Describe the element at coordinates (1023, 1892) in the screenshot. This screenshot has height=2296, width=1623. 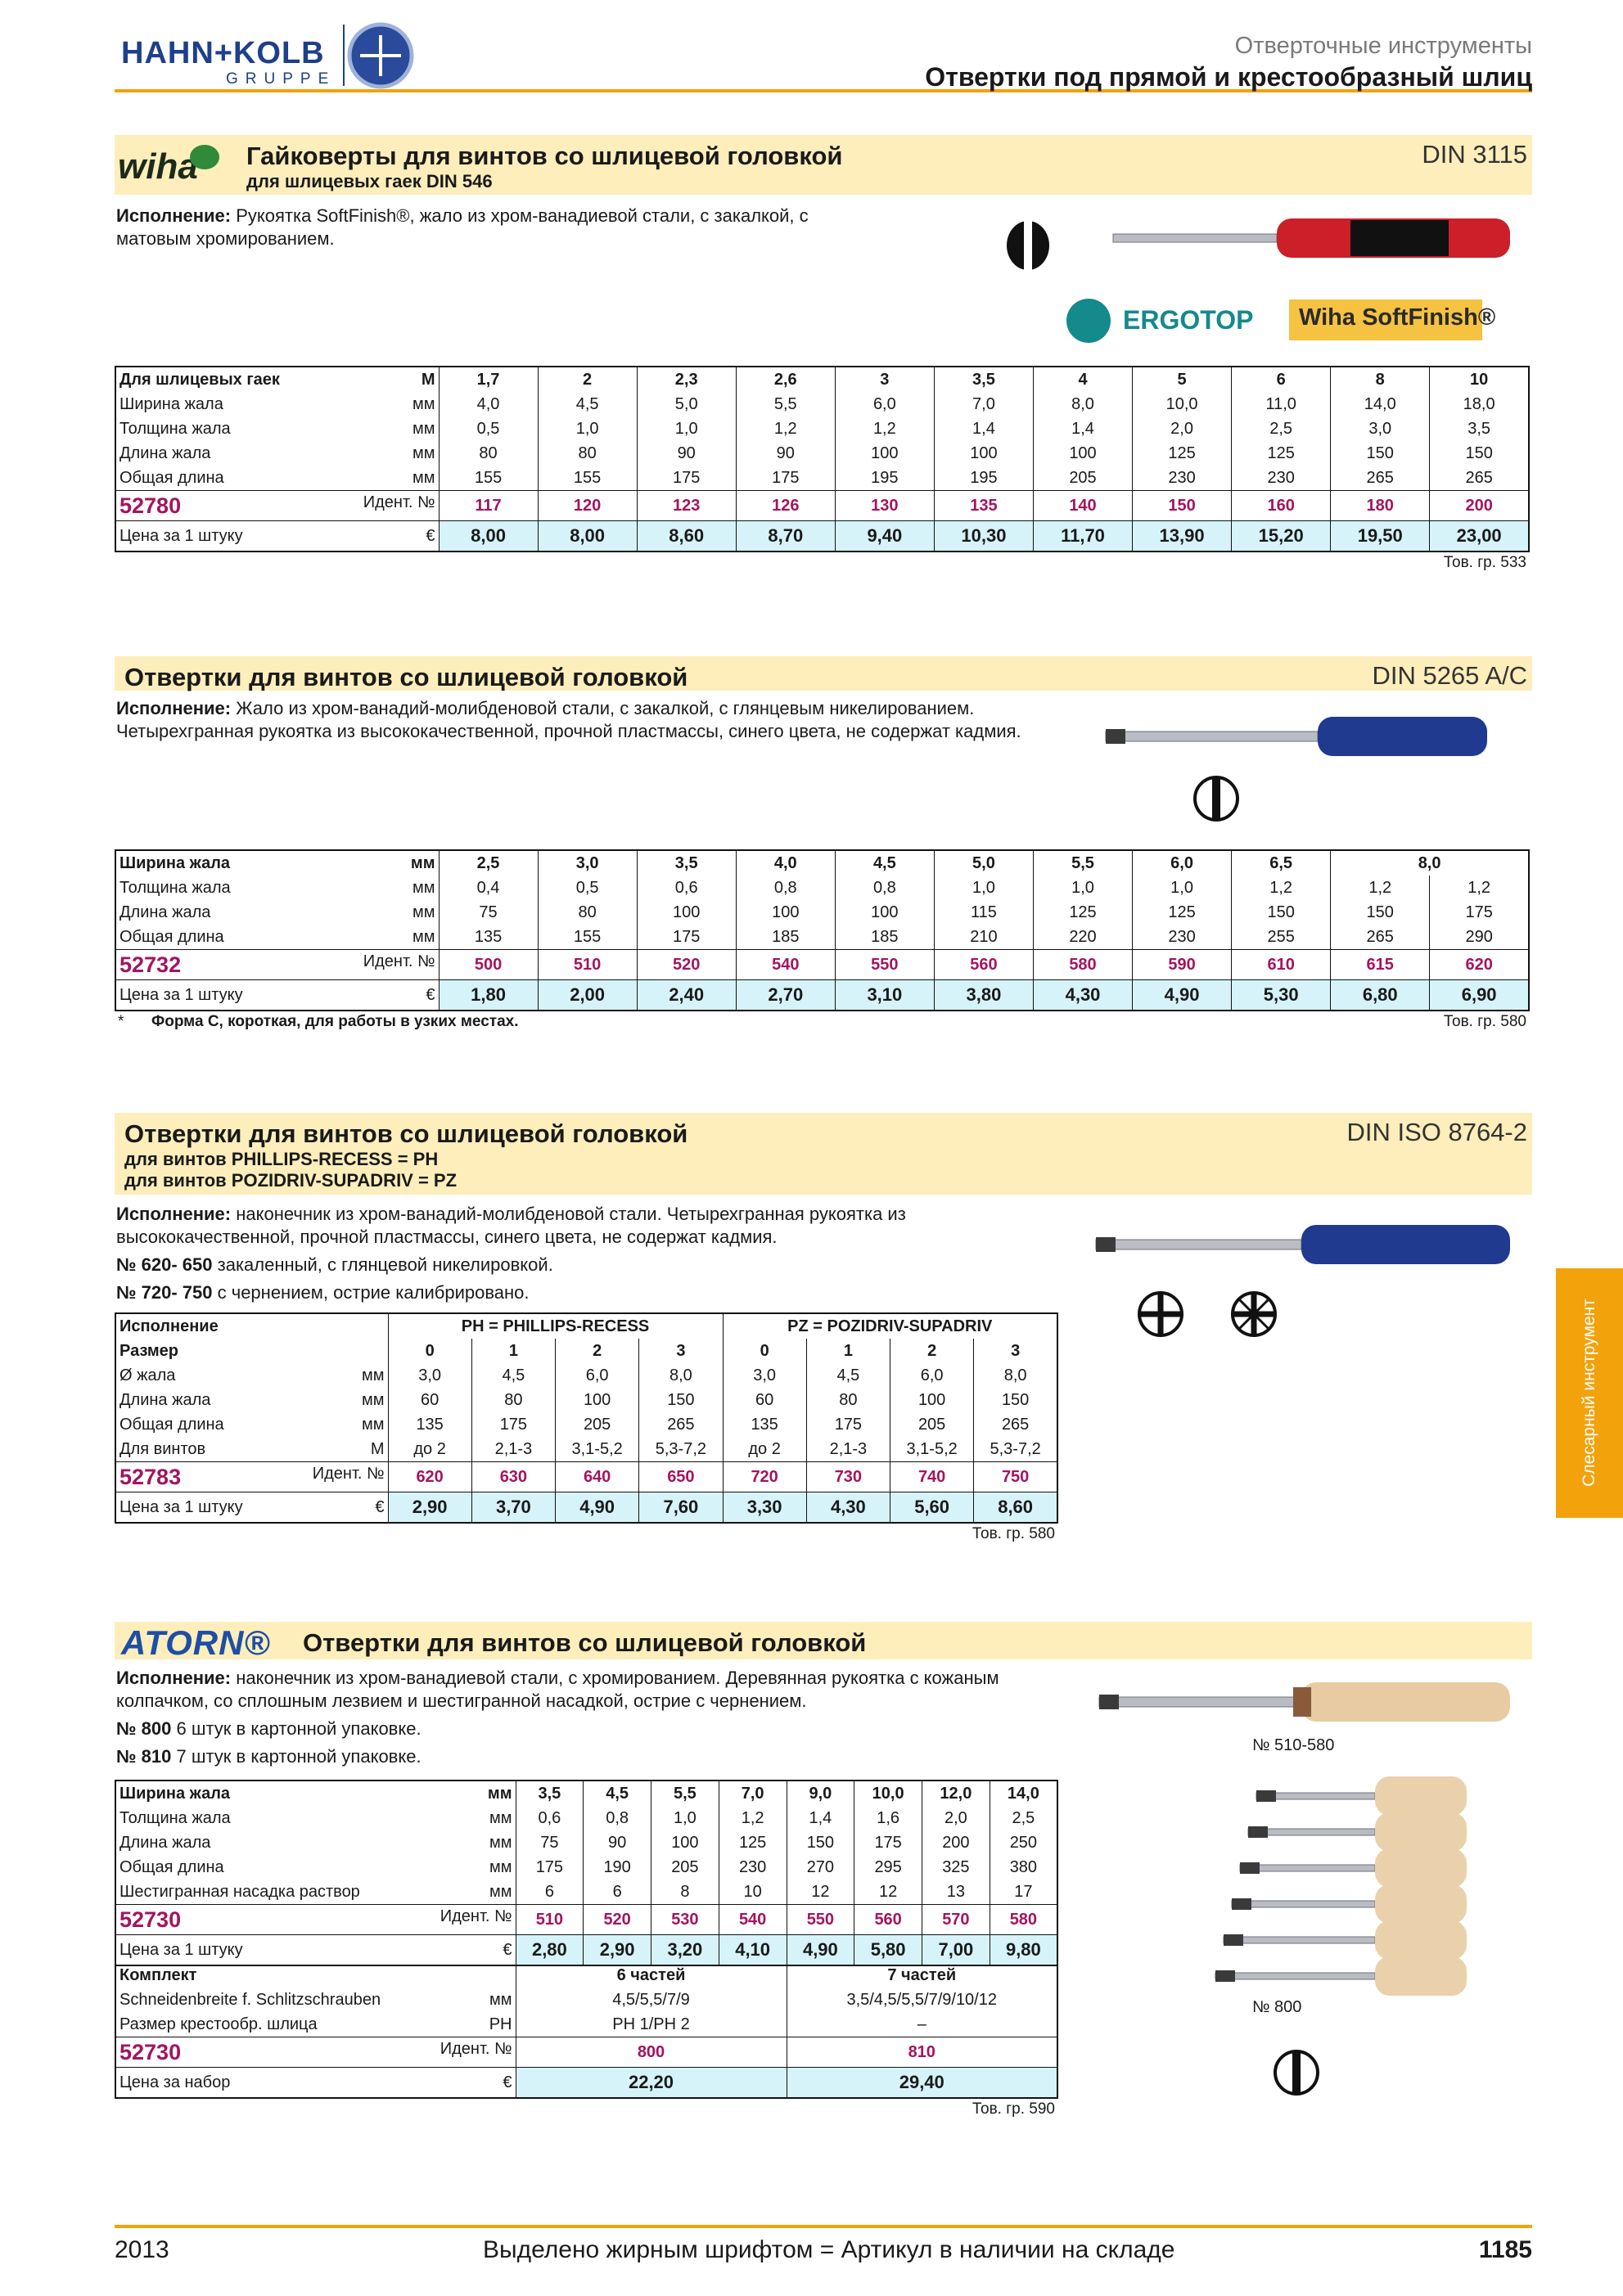
I see `table-cell: 17` at that location.